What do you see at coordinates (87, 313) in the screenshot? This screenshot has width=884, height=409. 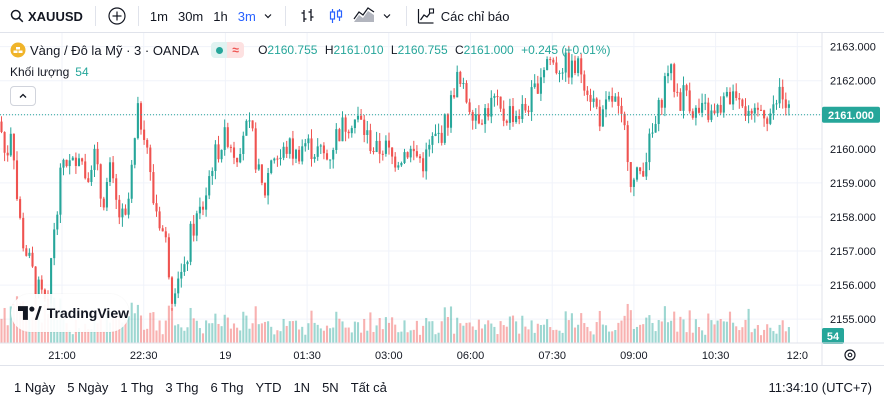 I see `tradingview-logo-text: TradingView` at bounding box center [87, 313].